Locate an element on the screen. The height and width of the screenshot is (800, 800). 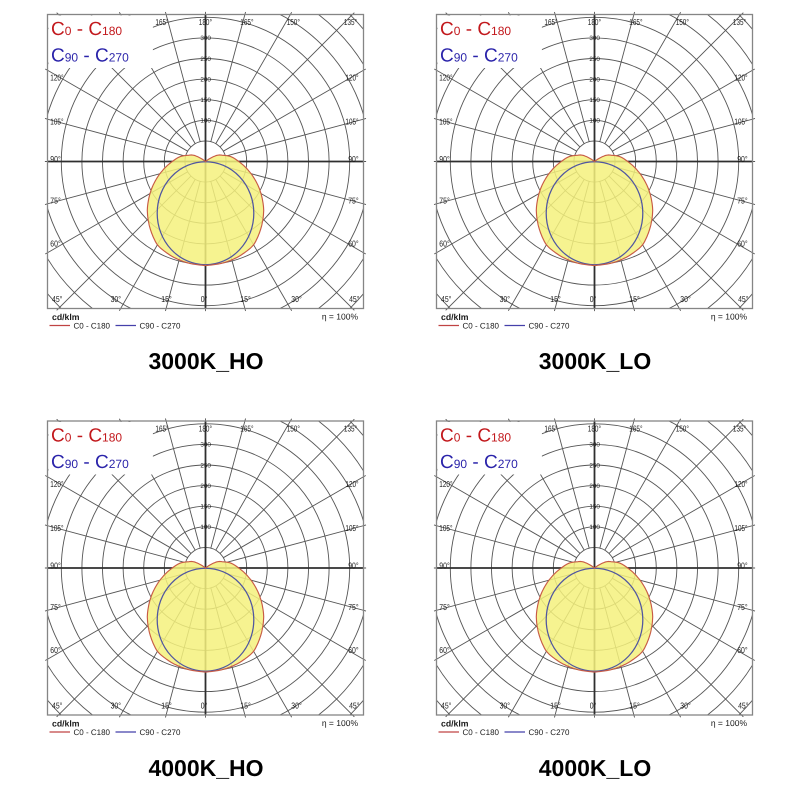
svg-text: 3000K_HO is located at coordinates (205, 361).